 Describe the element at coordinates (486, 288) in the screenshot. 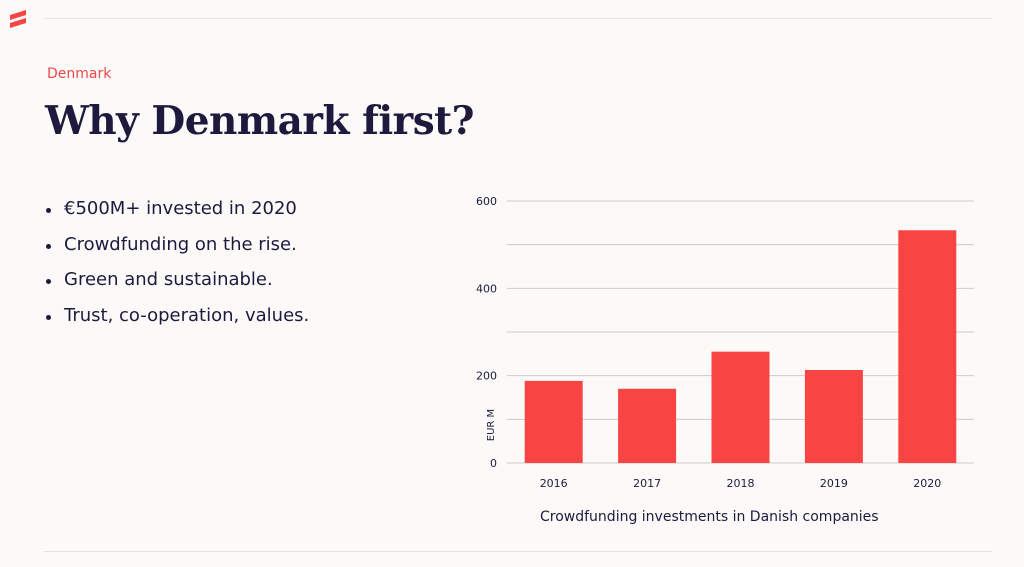

I see `y-tick-label: 400` at that location.